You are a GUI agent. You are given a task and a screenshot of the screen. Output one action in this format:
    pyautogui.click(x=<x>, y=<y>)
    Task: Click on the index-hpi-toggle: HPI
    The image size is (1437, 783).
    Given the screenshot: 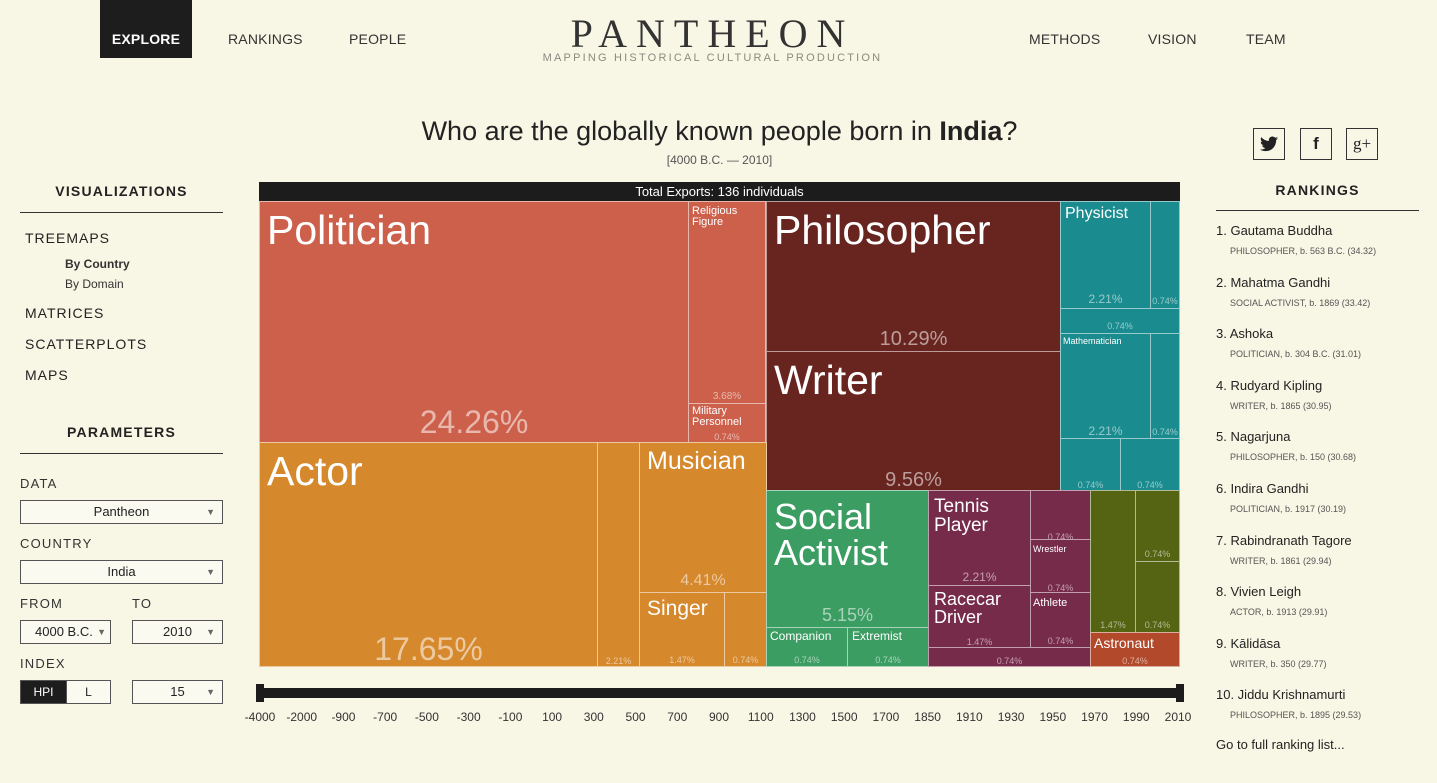 What is the action you would take?
    pyautogui.click(x=43, y=692)
    